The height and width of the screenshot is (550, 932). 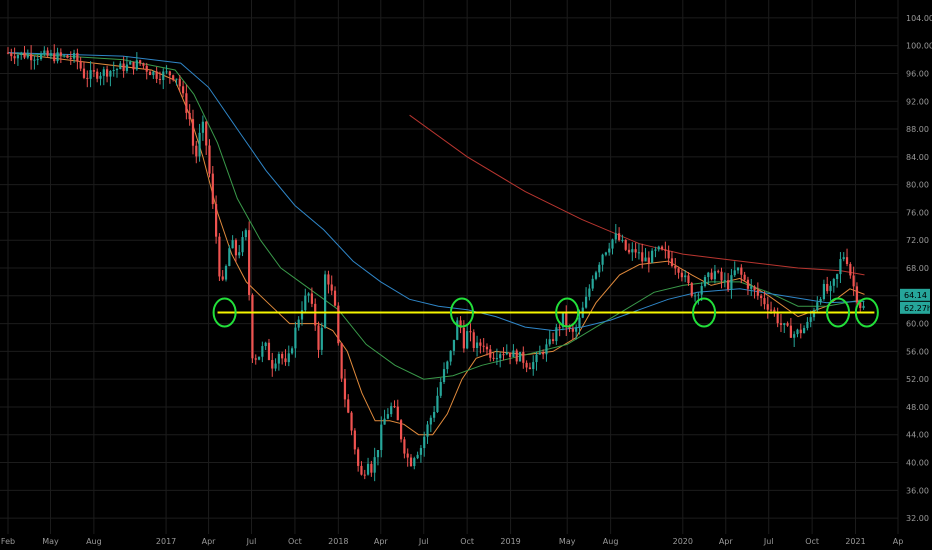 What do you see at coordinates (917, 379) in the screenshot?
I see `y-tick-label: 52.00` at bounding box center [917, 379].